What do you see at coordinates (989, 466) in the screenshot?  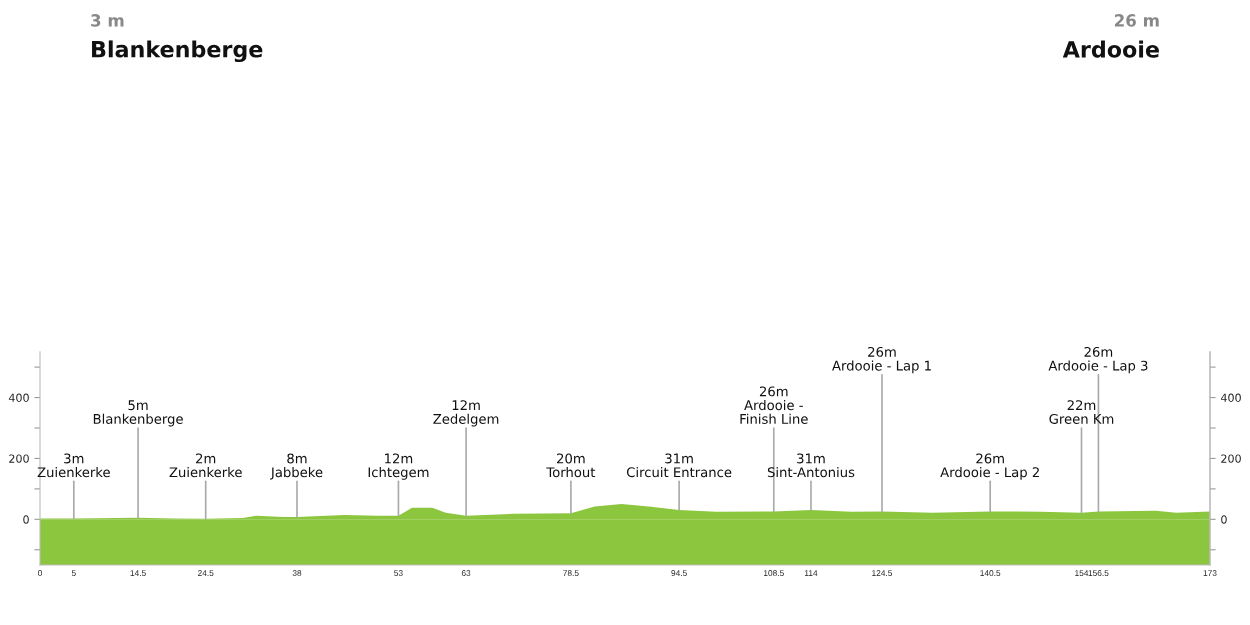 I see `annotation: 26m Ardooie - Lap 2` at bounding box center [989, 466].